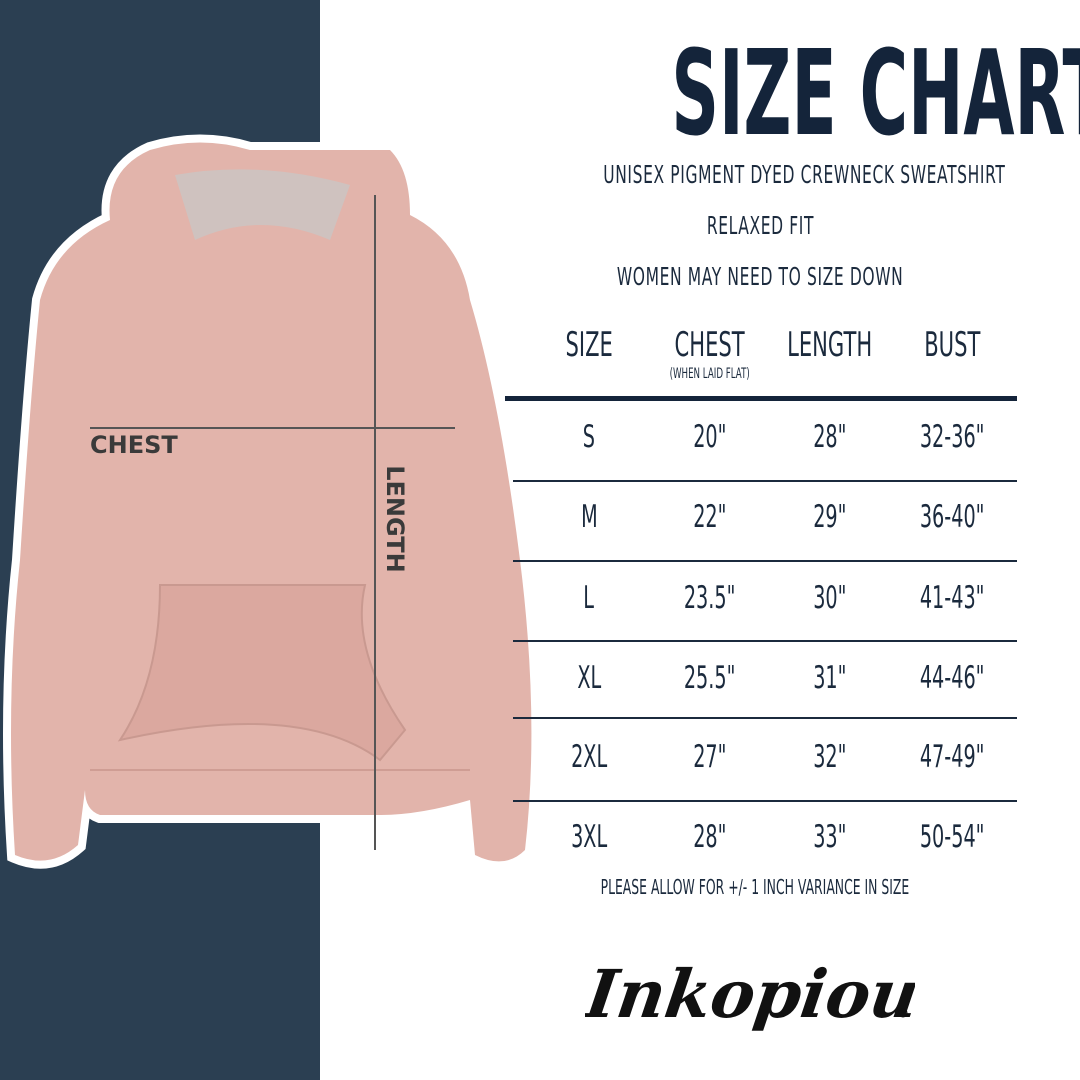 The image size is (1080, 1080). I want to click on cell-bust: 44-46", so click(952, 678).